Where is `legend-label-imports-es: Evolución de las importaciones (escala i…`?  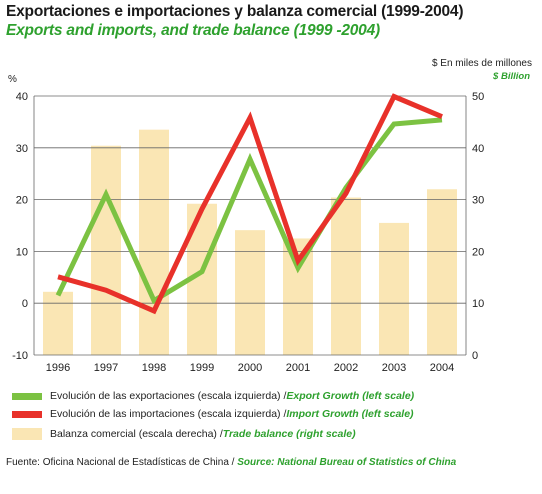
legend-label-imports-es: Evolución de las importaciones (escala i… is located at coordinates (168, 414).